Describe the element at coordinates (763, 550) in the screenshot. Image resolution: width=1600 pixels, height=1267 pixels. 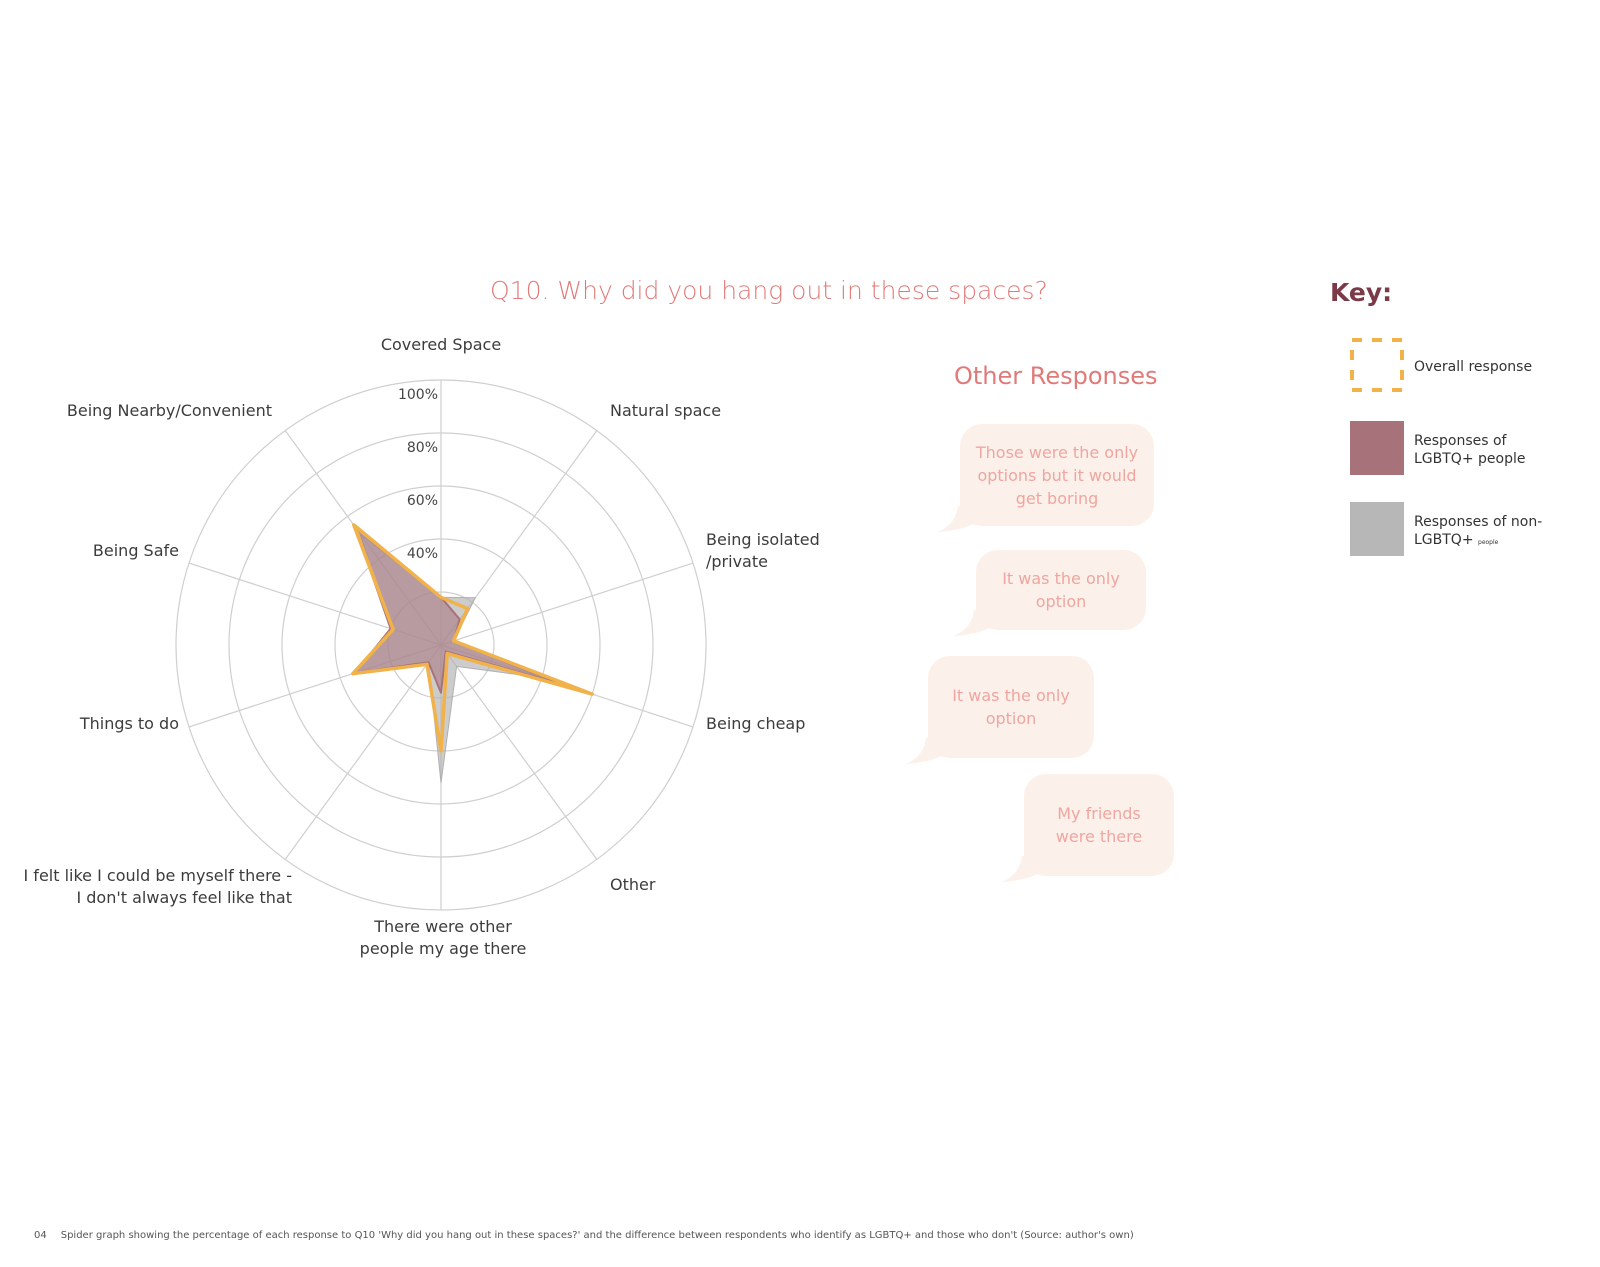
I see `axis-label: Being isolated/private` at that location.